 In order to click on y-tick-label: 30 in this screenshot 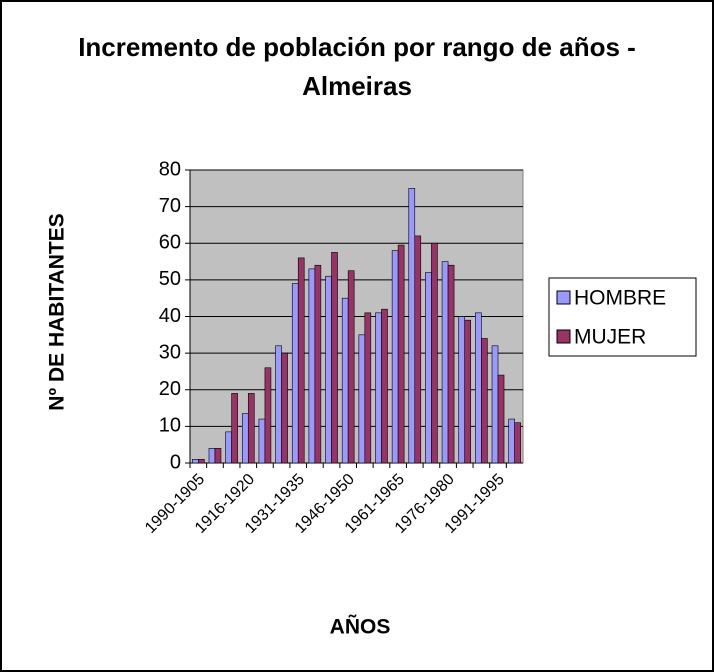, I will do `click(170, 352)`.